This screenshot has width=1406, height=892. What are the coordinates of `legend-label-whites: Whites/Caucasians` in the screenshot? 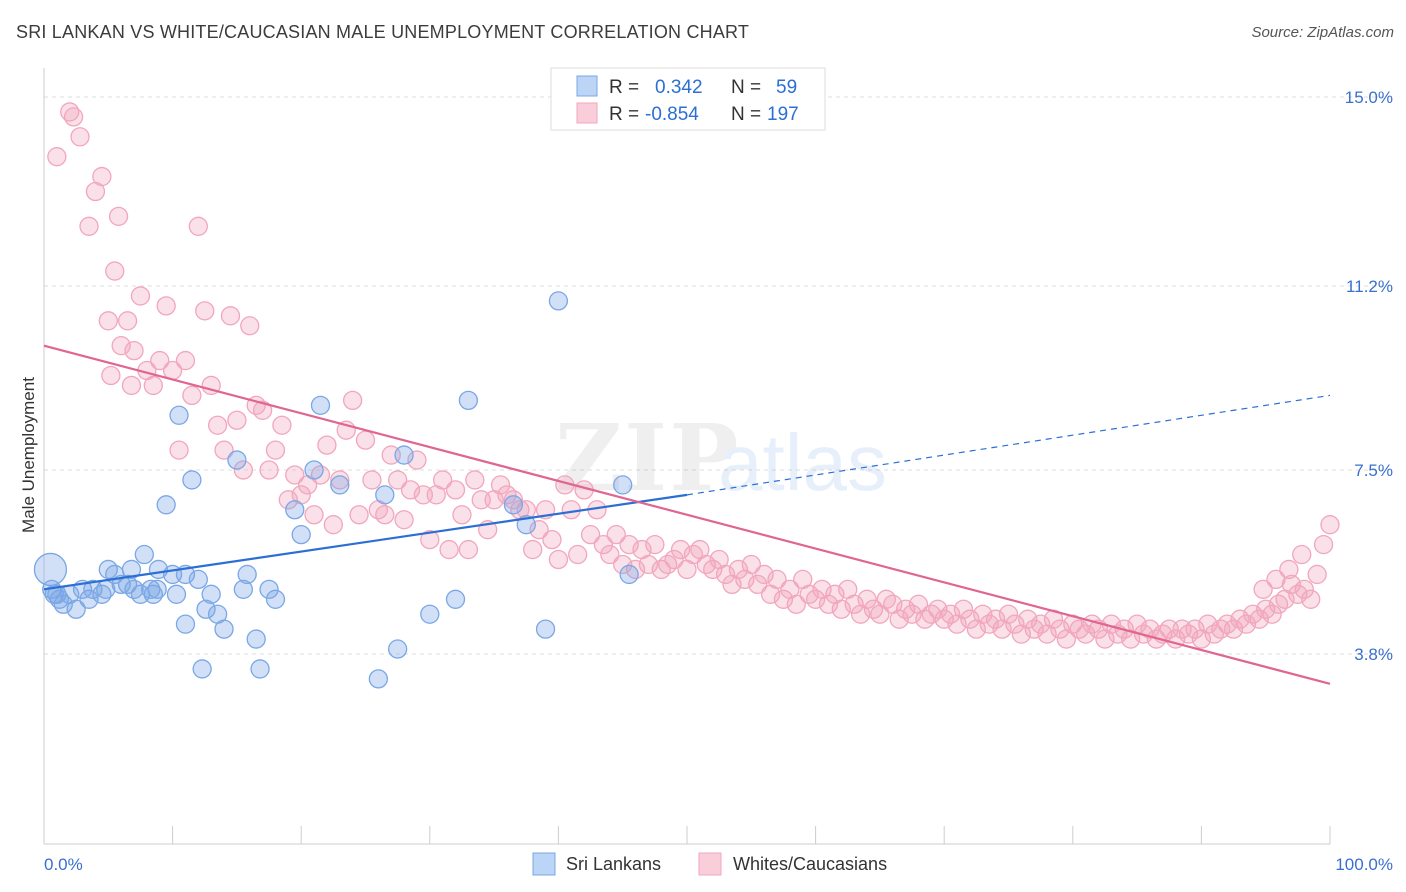 It's located at (810, 864).